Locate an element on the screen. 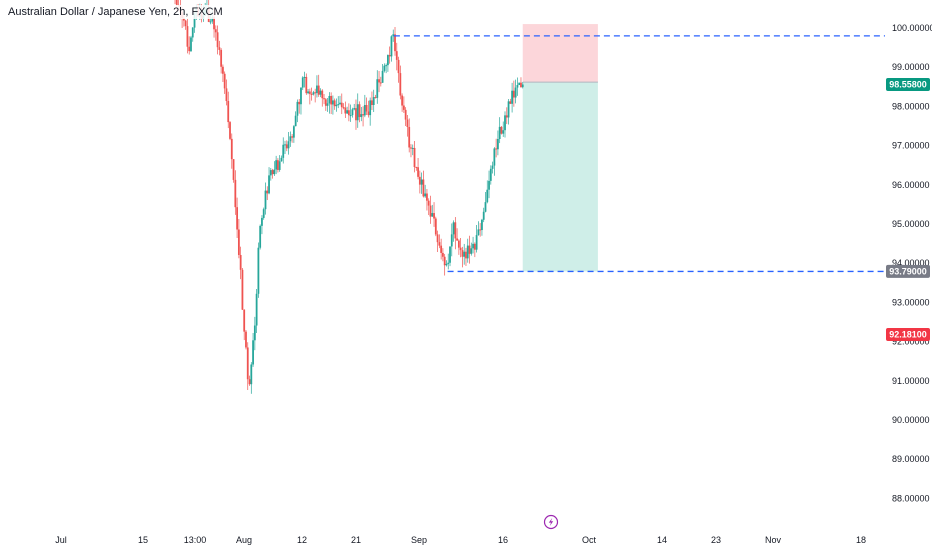 This screenshot has width=932, height=555. x-tick-label: 21 is located at coordinates (356, 540).